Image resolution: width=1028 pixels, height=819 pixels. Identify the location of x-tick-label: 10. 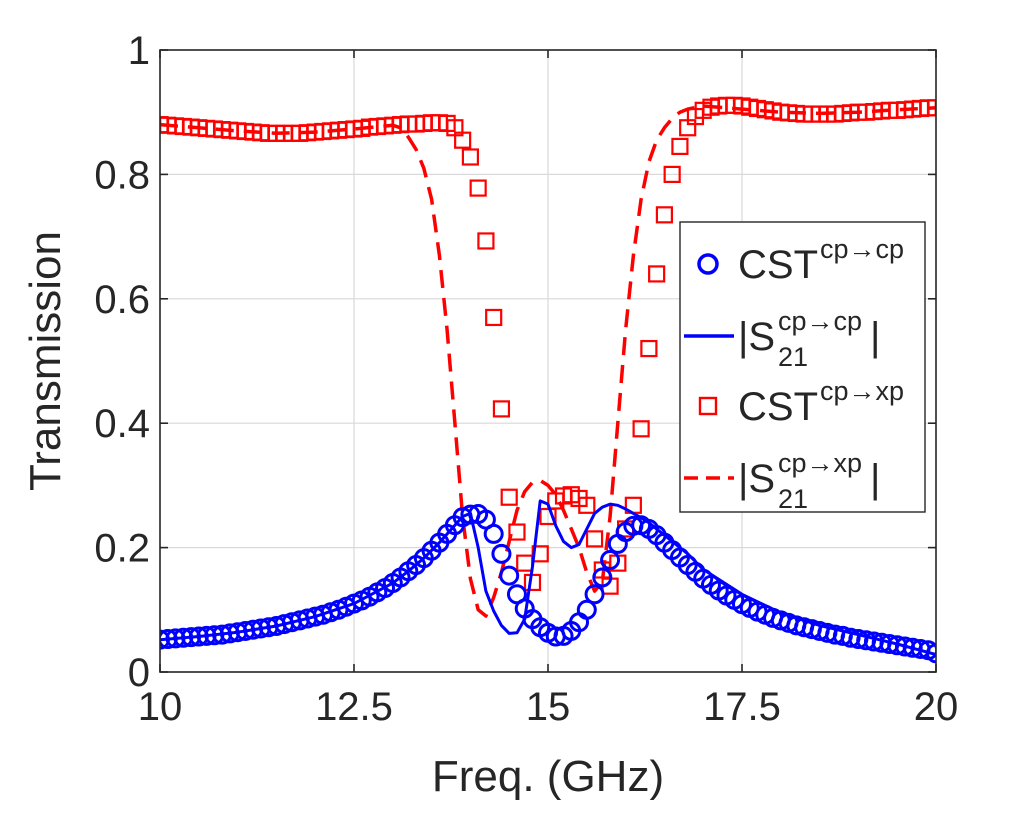
(160, 707).